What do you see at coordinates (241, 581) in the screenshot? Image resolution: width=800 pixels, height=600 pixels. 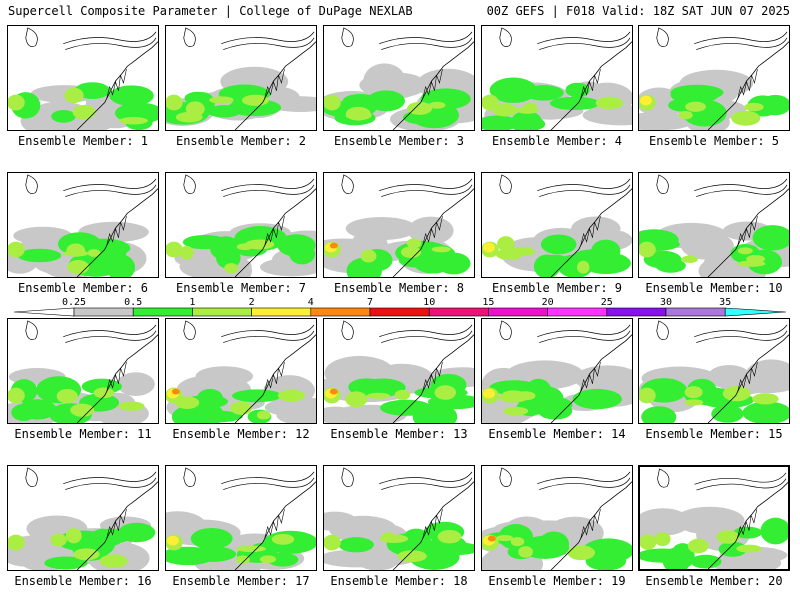 I see `ensemble-member-label: Ensemble Member: 17` at bounding box center [241, 581].